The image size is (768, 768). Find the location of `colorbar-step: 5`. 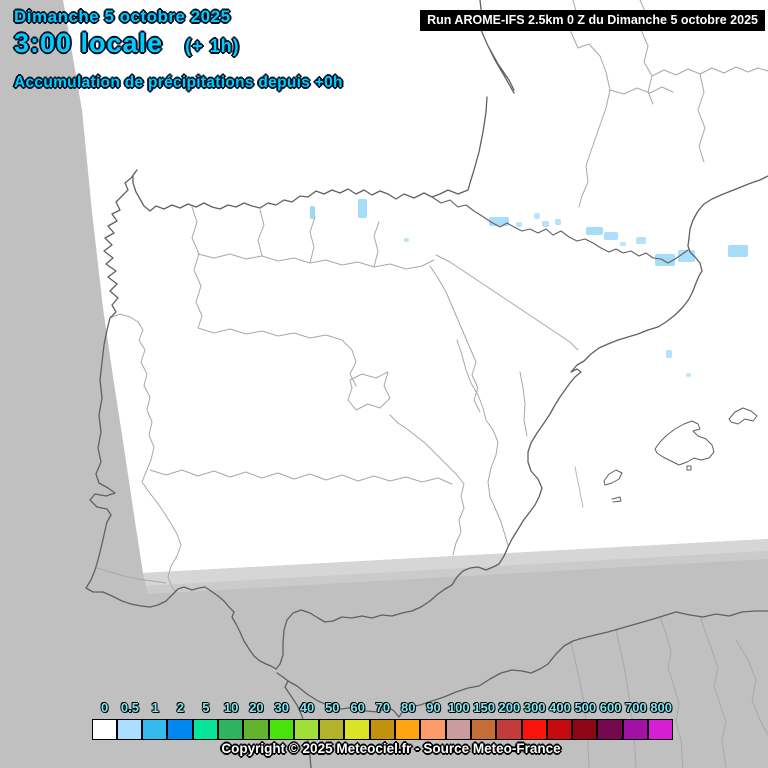

colorbar-step: 5 is located at coordinates (205, 719).